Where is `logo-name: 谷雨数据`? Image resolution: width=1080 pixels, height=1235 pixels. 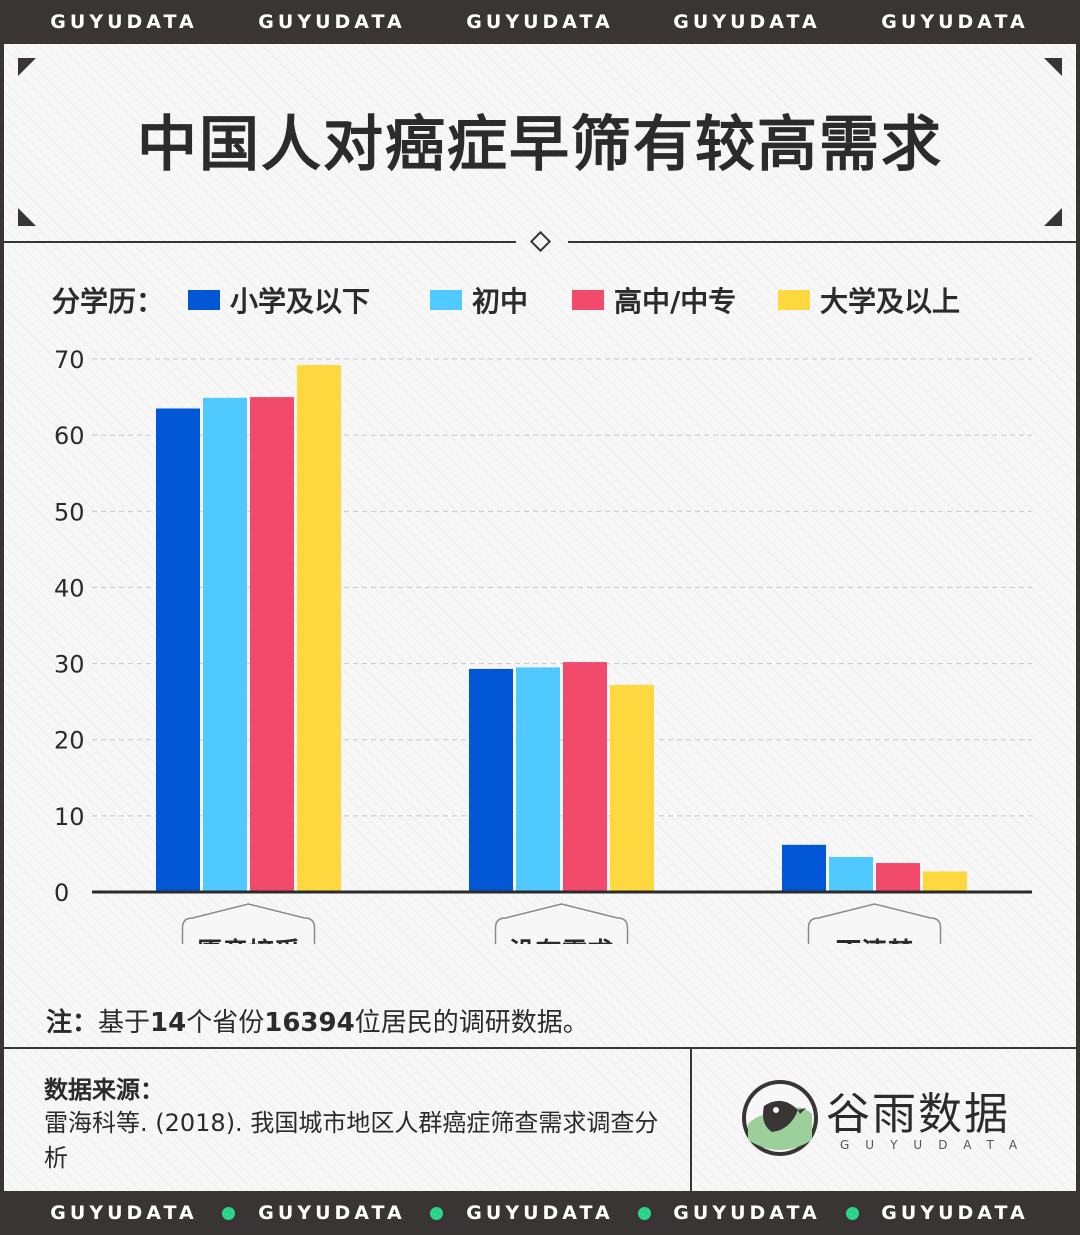
logo-name: 谷雨数据 is located at coordinates (918, 1114).